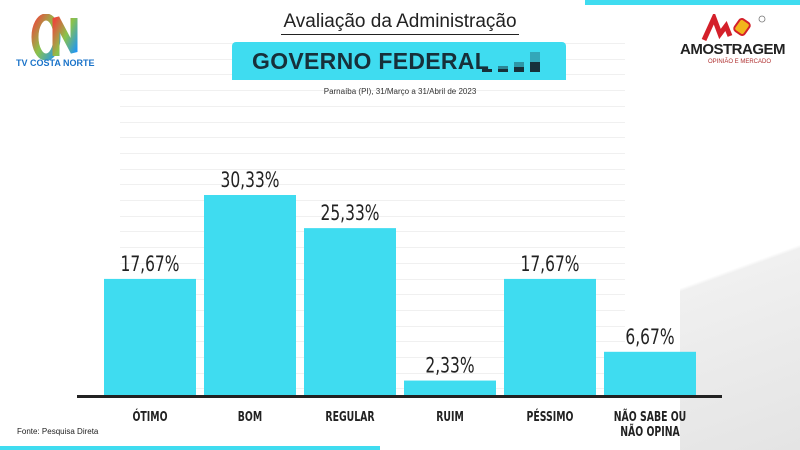 The height and width of the screenshot is (450, 800). I want to click on bottom-accent-bar, so click(190, 448).